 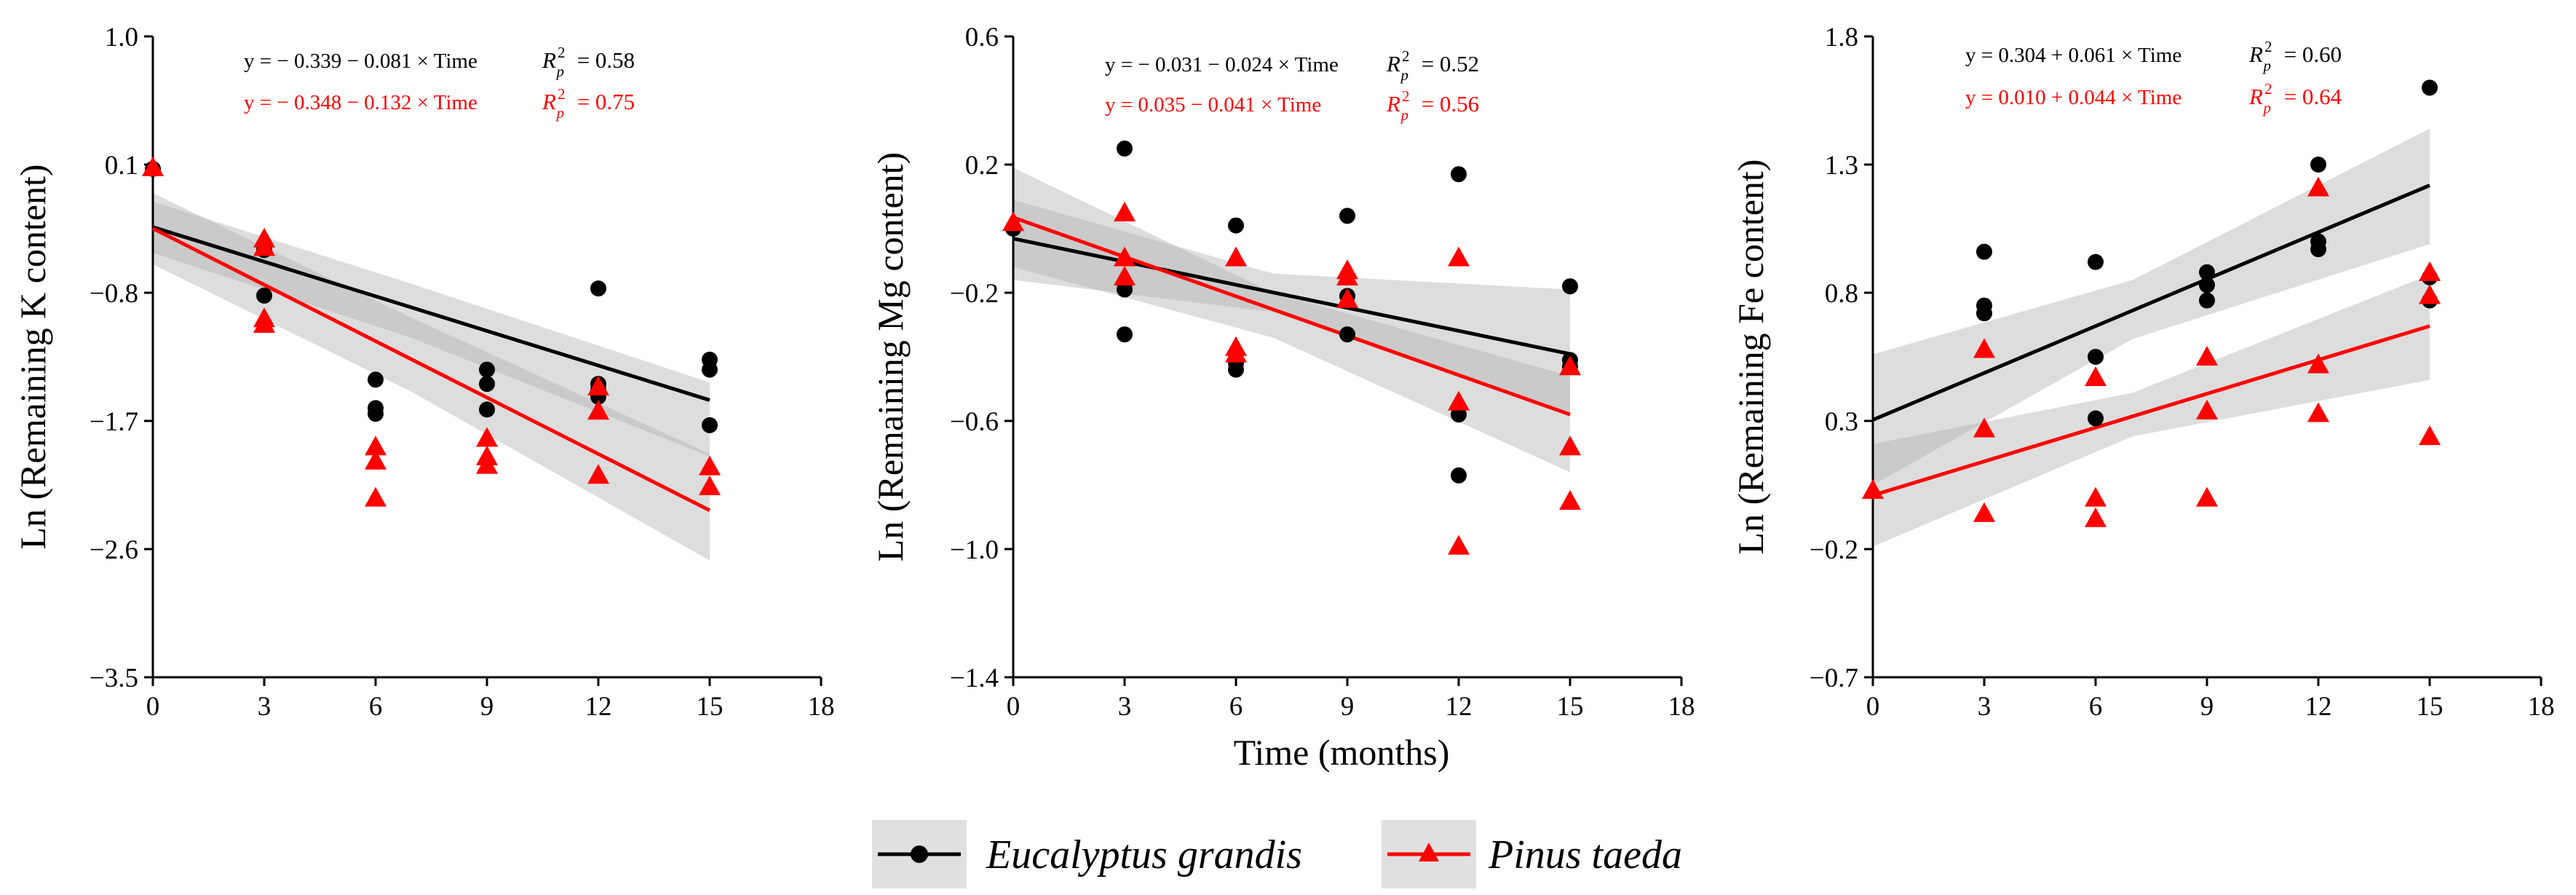 What do you see at coordinates (890, 356) in the screenshot?
I see `y-axis-label: Ln (Remaining Mg content)` at bounding box center [890, 356].